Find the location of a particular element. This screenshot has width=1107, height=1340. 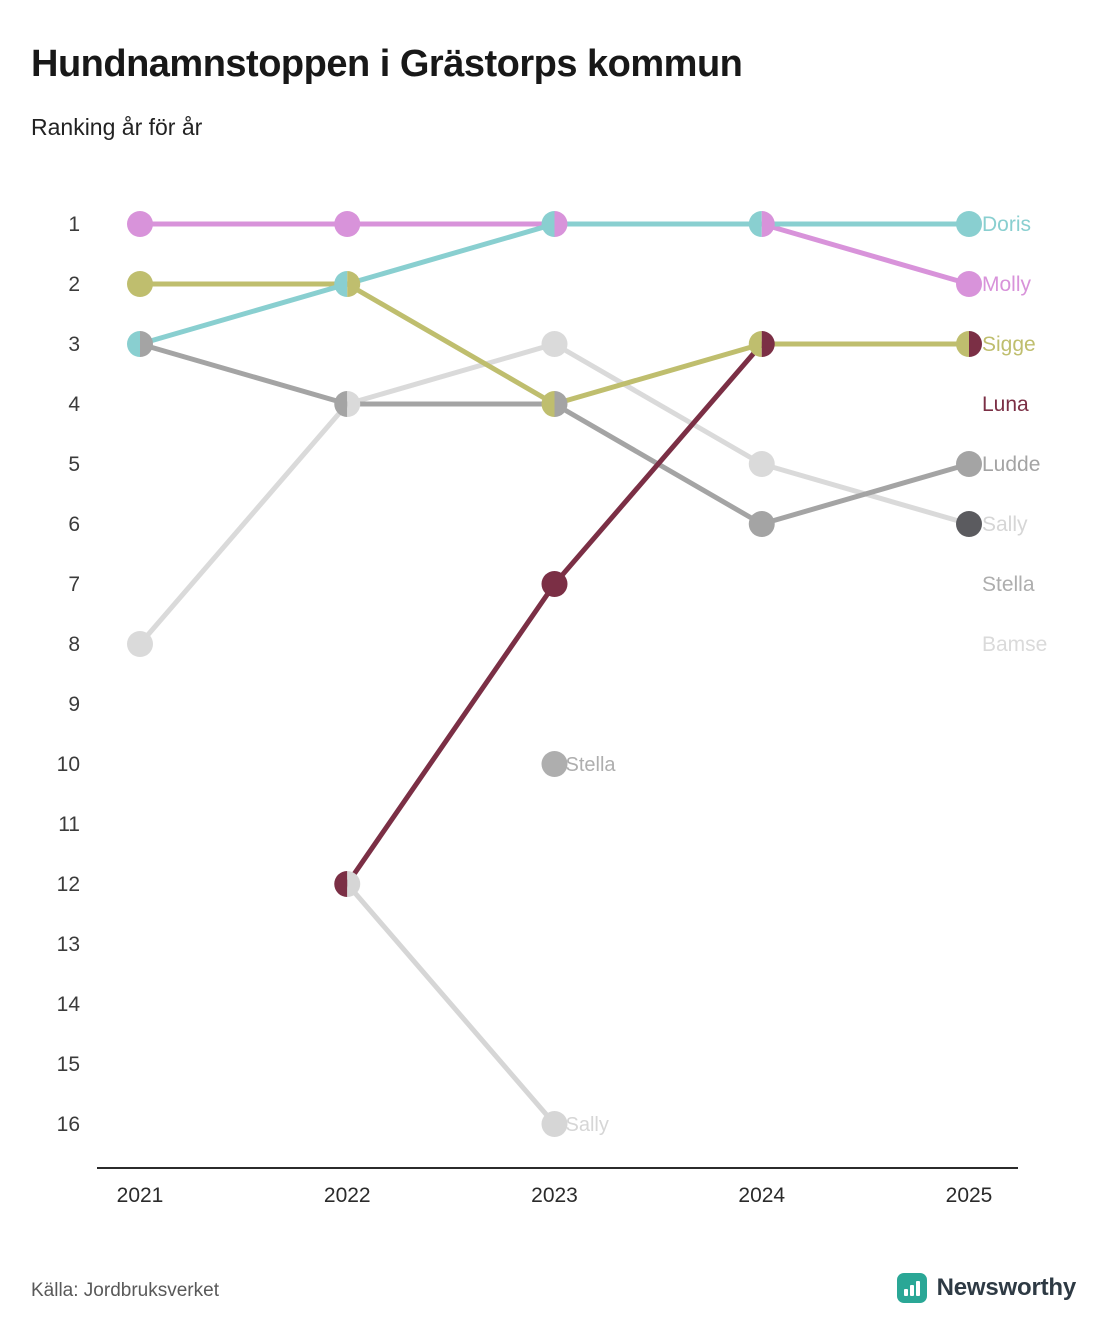

svg-text: 9 is located at coordinates (74, 704).